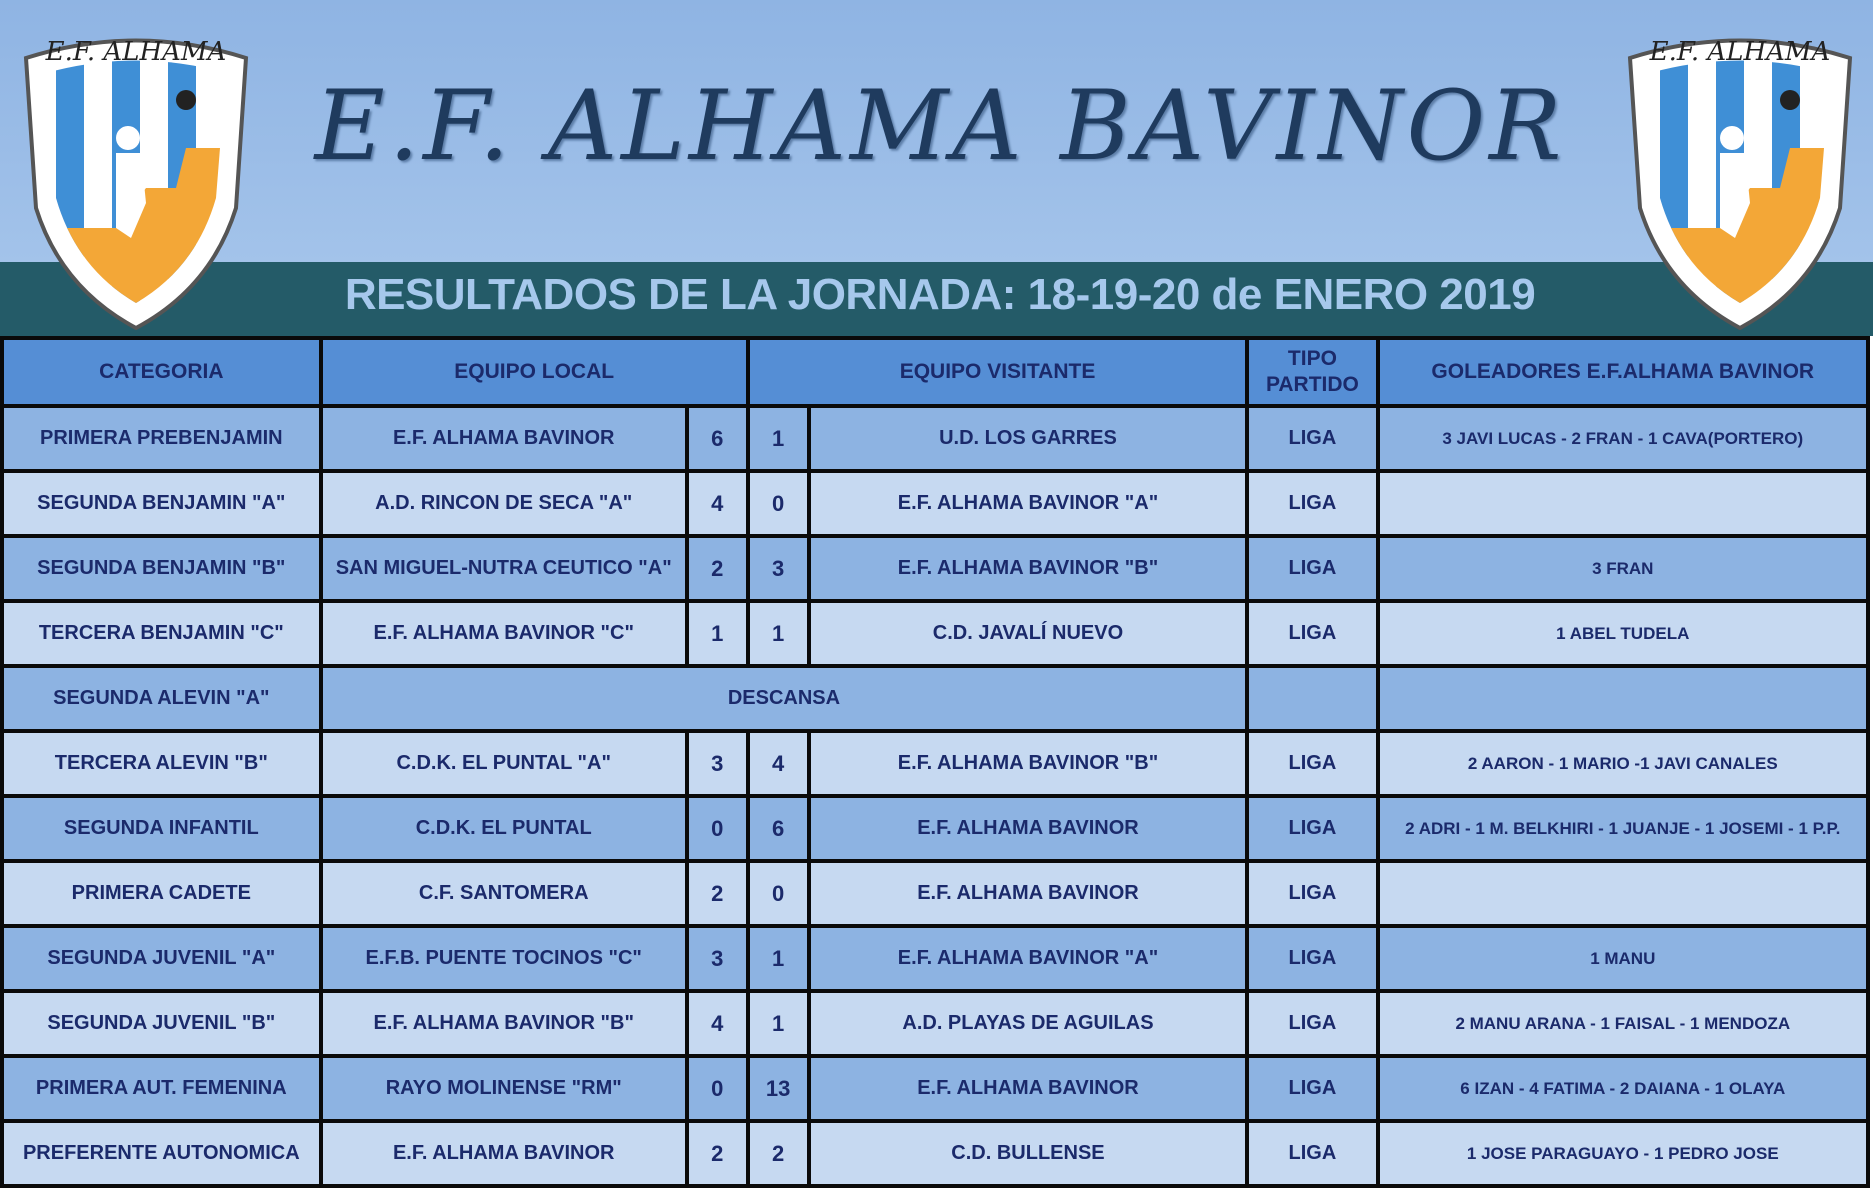  What do you see at coordinates (161, 1023) in the screenshot?
I see `categoria-cell: SEGUNDA JUVENIL "B"` at bounding box center [161, 1023].